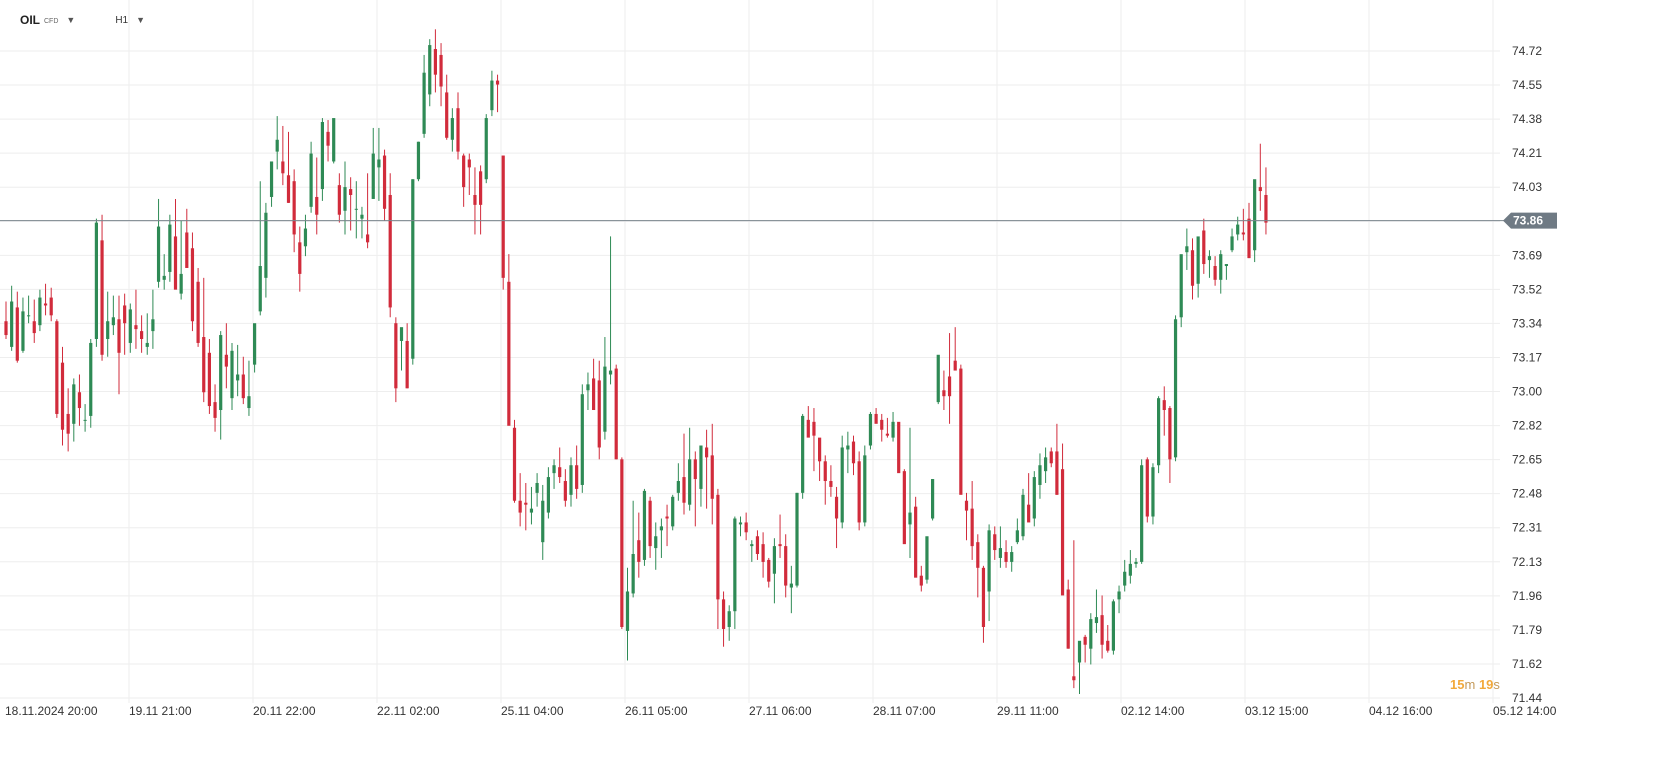 This screenshot has height=771, width=1653. Describe the element at coordinates (30, 20) in the screenshot. I see `symbol-label: OIL` at that location.